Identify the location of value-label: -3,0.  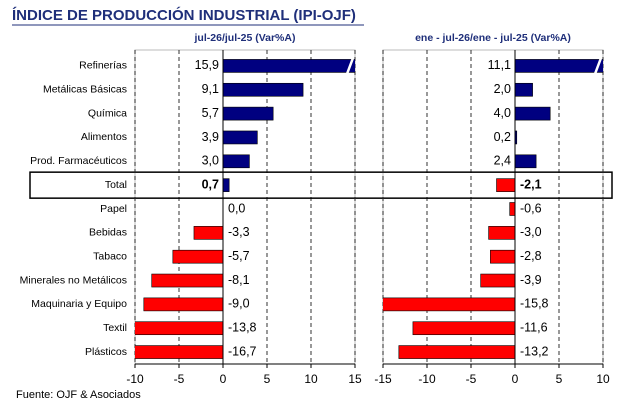
(531, 232).